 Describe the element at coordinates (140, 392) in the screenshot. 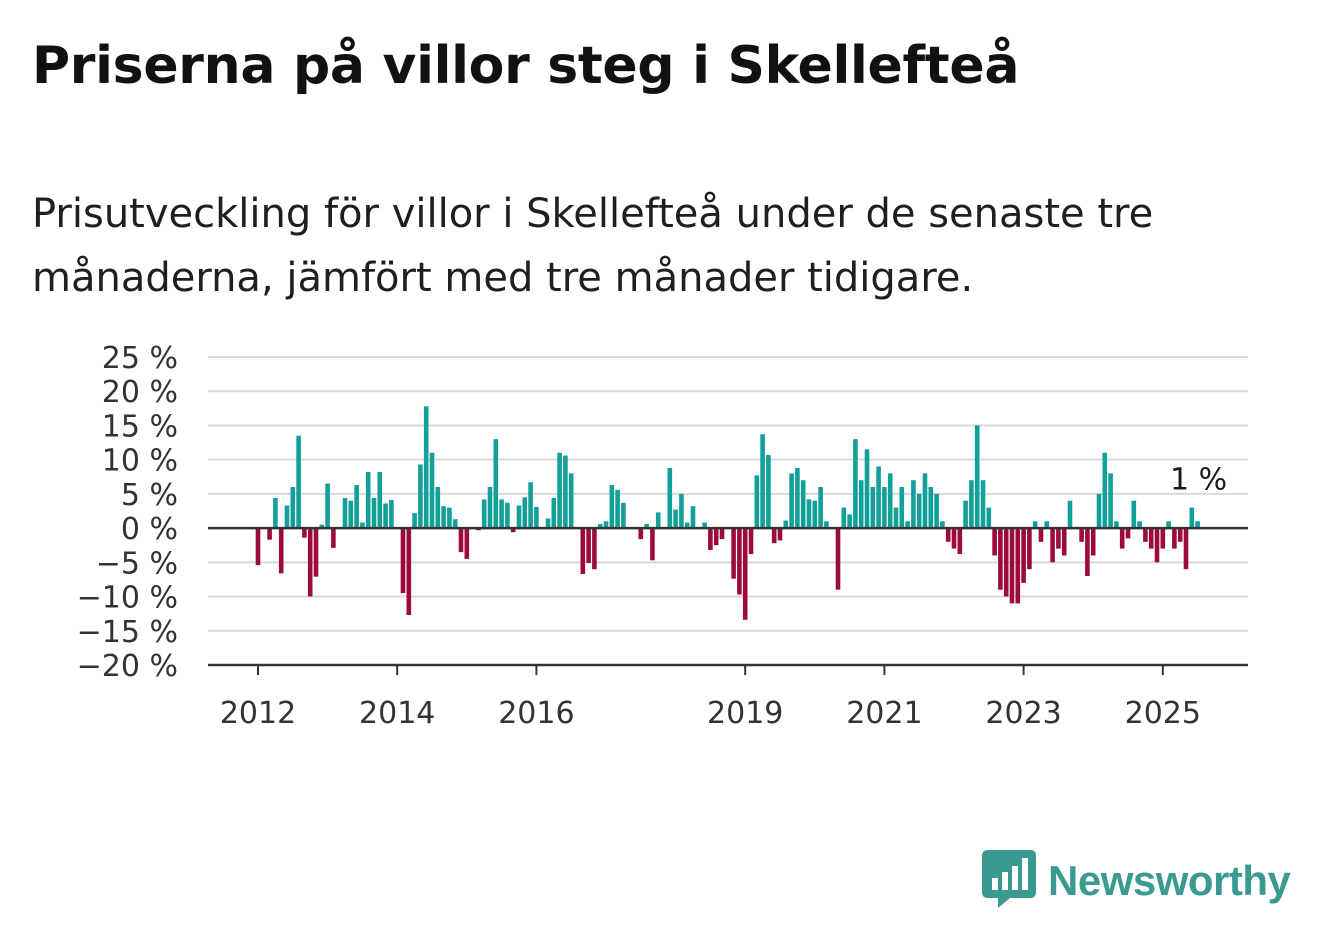

I see `y-tick-label: 20 %` at that location.